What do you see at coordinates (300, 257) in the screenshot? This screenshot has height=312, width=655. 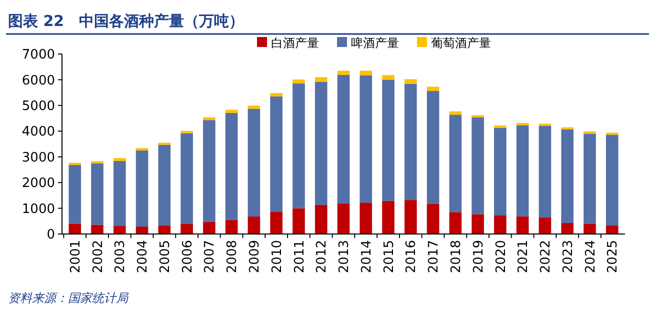 I see `x-tick-label: 2011` at bounding box center [300, 257].